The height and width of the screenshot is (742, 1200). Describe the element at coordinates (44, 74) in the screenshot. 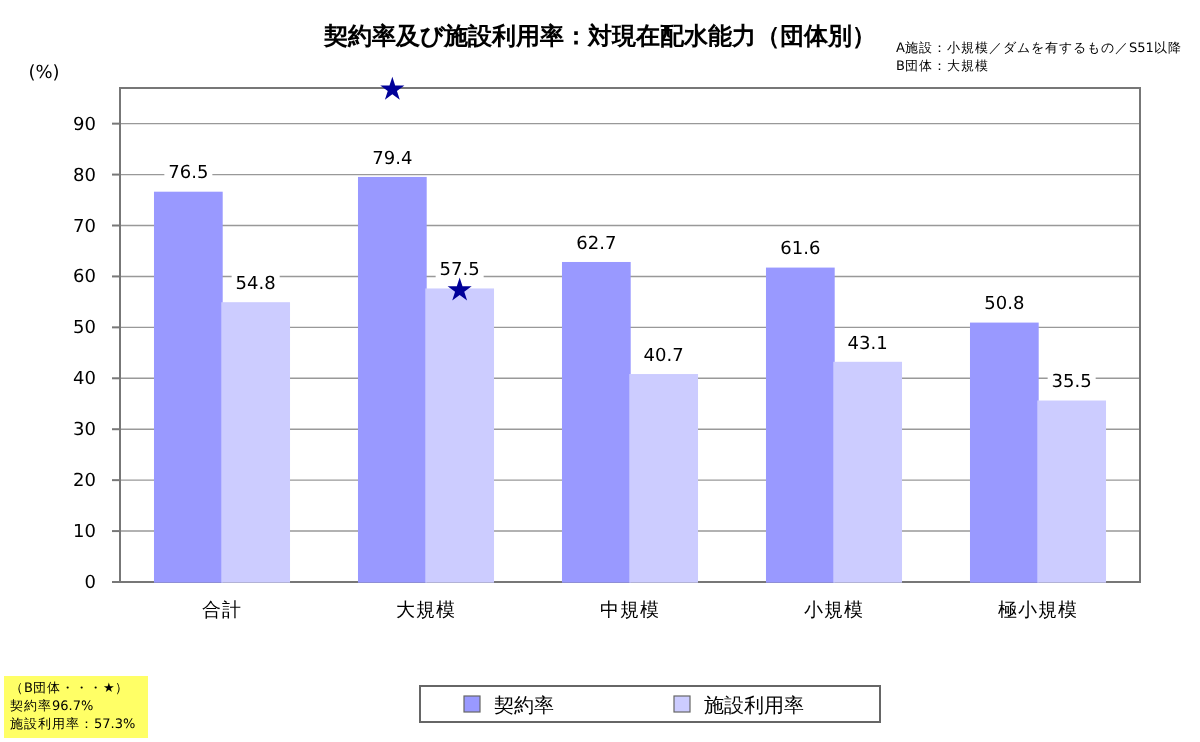

I see `y-axis-title: (%)` at that location.